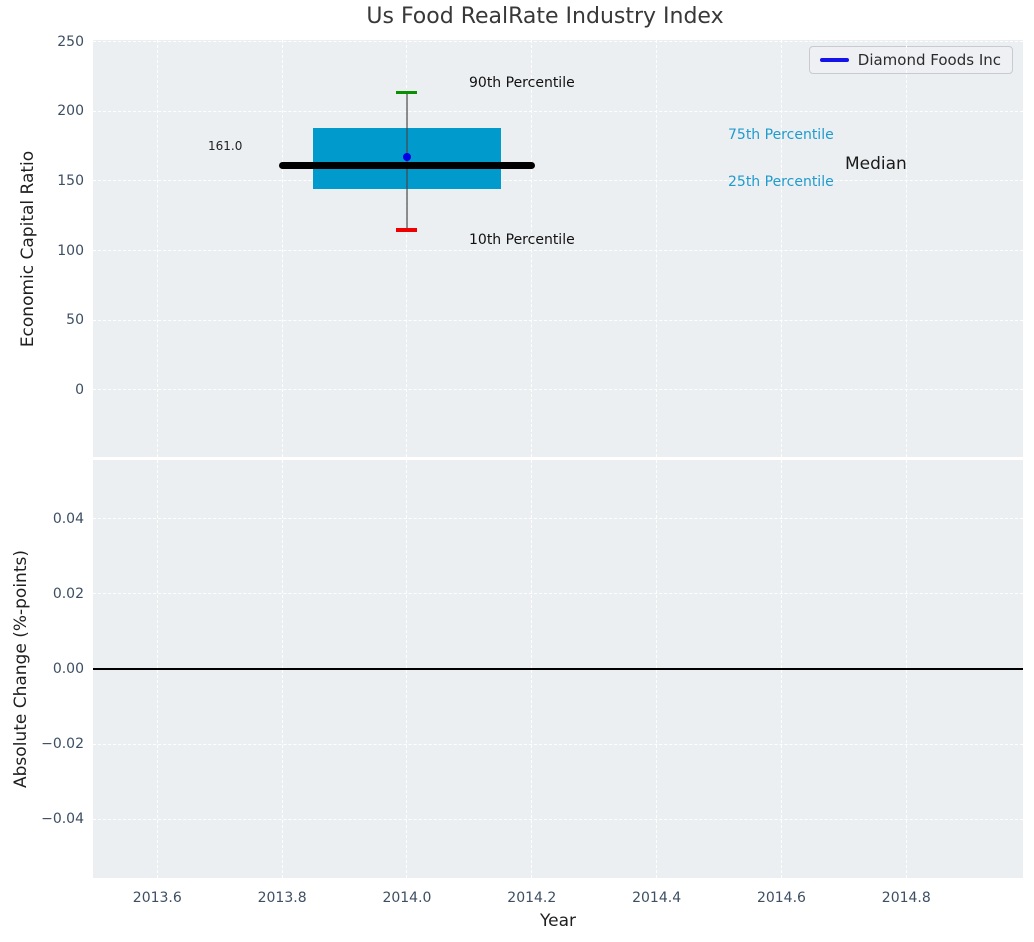 The height and width of the screenshot is (942, 1034). Describe the element at coordinates (157, 898) in the screenshot. I see `x-tick-label: 2013.6` at that location.